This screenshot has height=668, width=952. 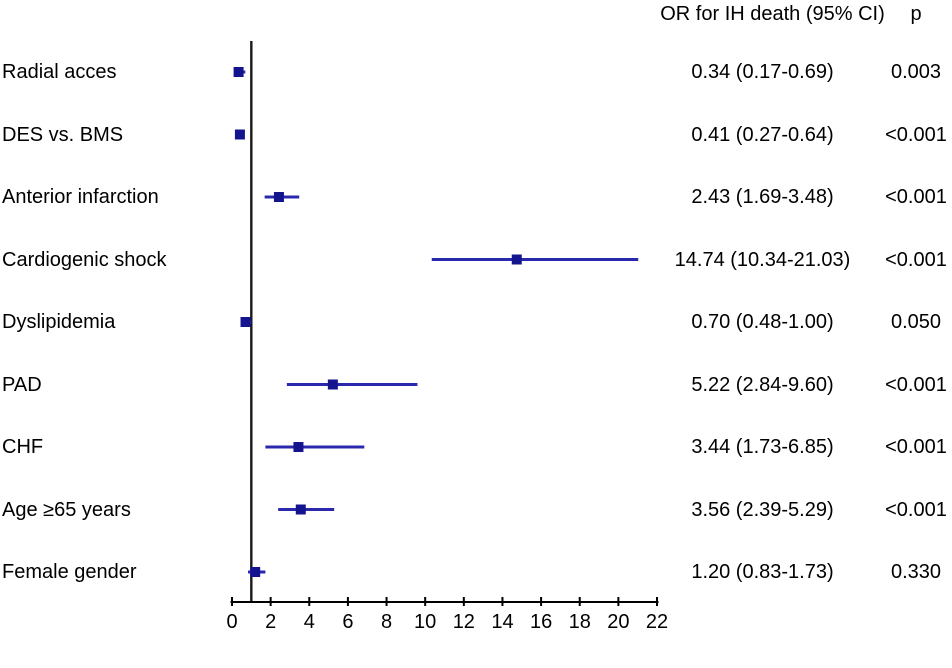 What do you see at coordinates (502, 622) in the screenshot?
I see `x-axis-tick-label: 14` at bounding box center [502, 622].